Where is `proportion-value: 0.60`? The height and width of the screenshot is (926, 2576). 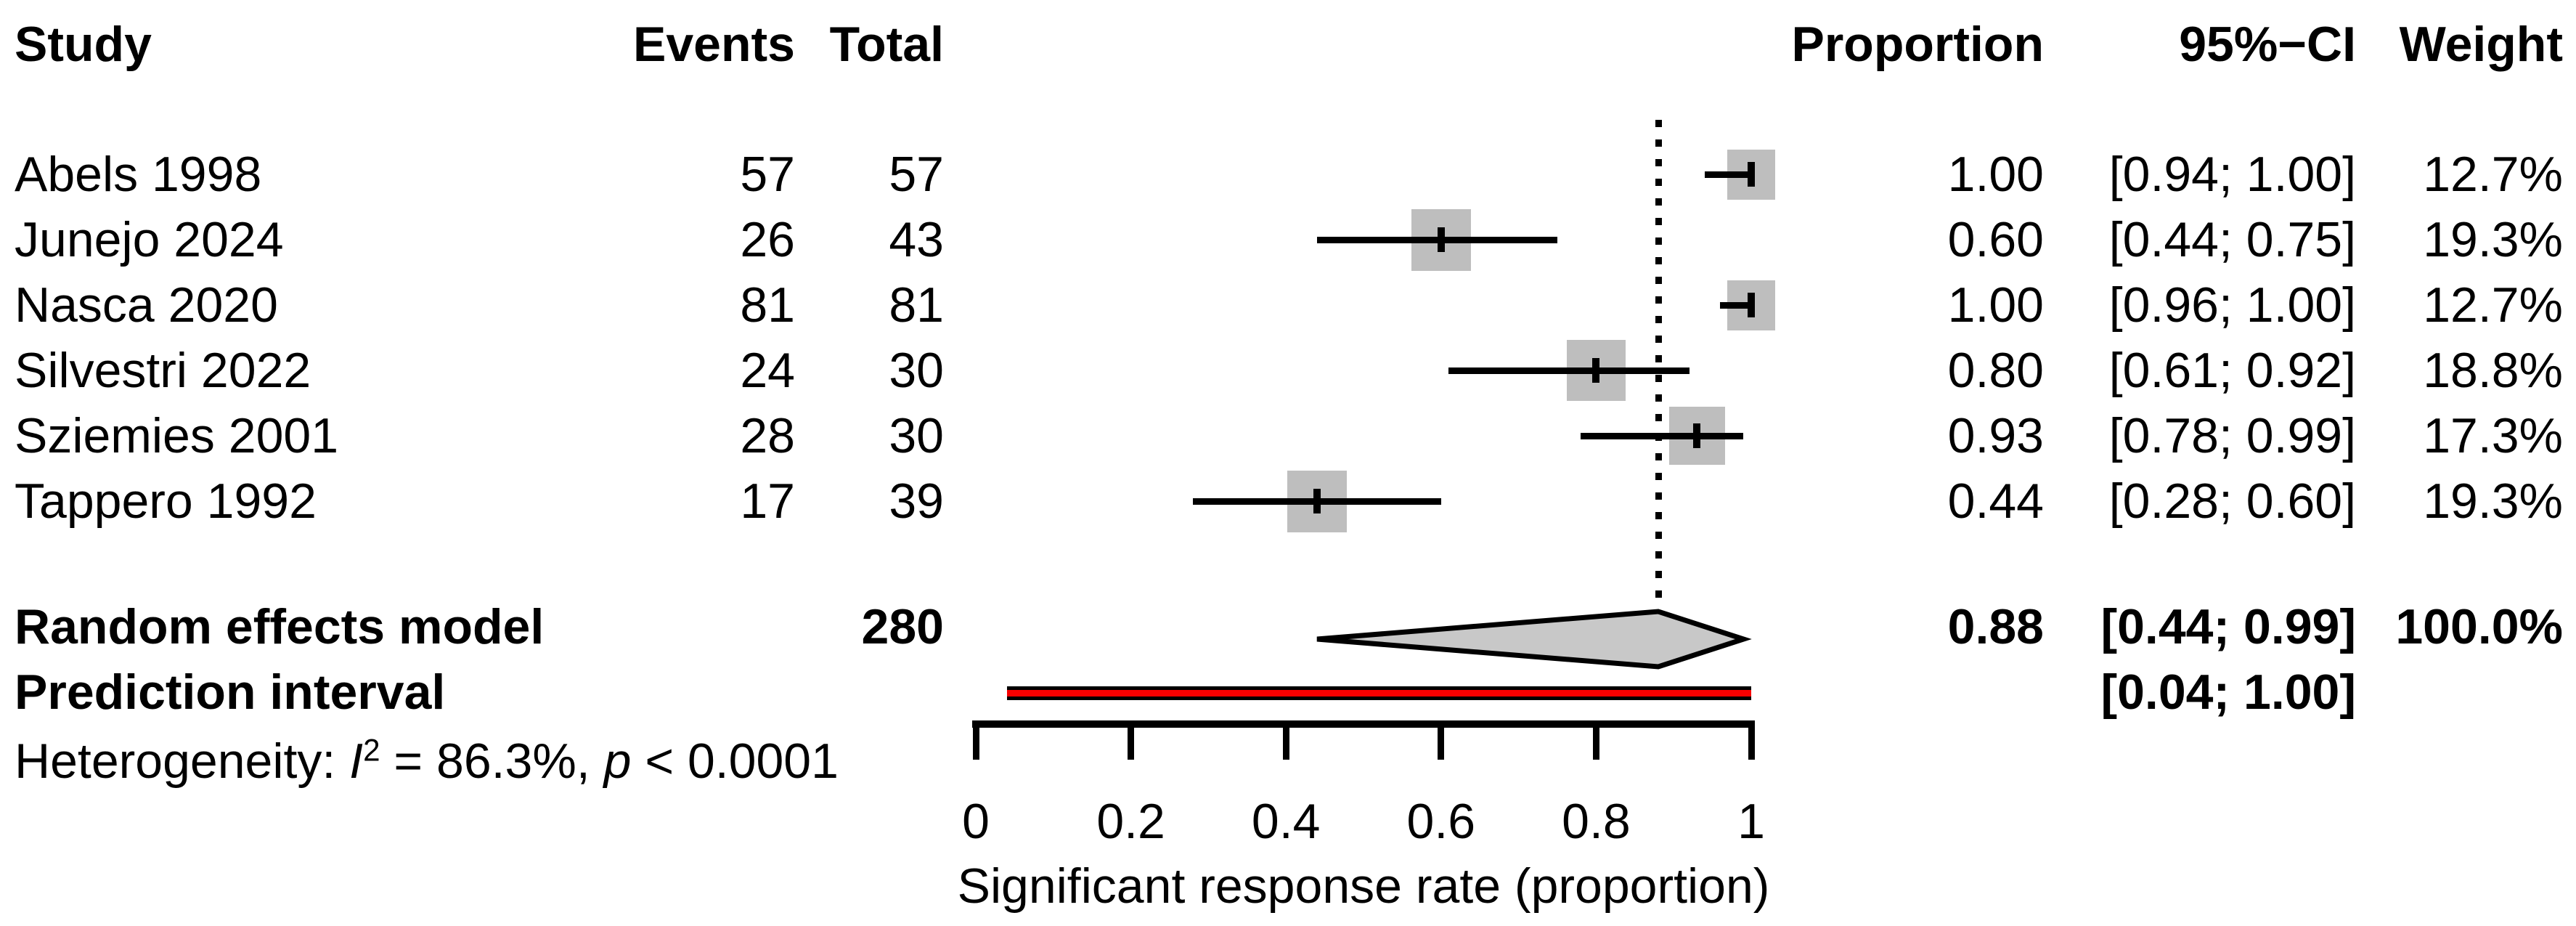 proportion-value: 0.60 is located at coordinates (1995, 240).